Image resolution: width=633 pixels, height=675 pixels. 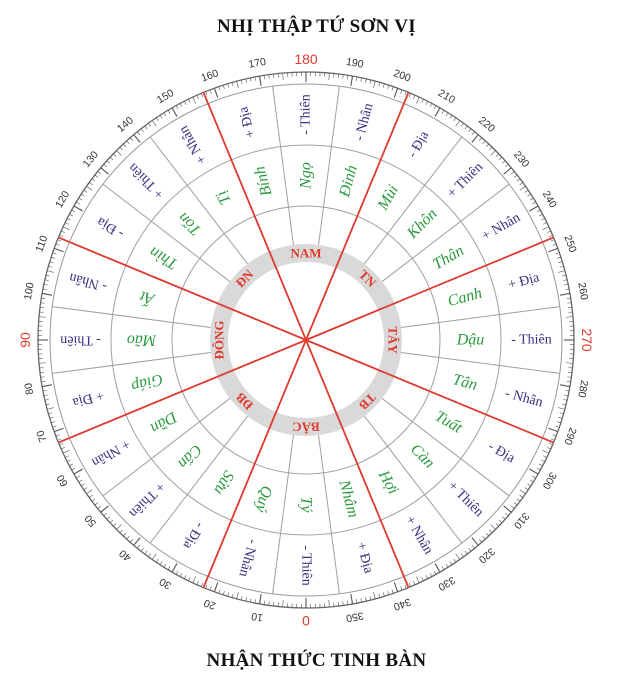 I want to click on degree-label: 110, so click(x=41, y=244).